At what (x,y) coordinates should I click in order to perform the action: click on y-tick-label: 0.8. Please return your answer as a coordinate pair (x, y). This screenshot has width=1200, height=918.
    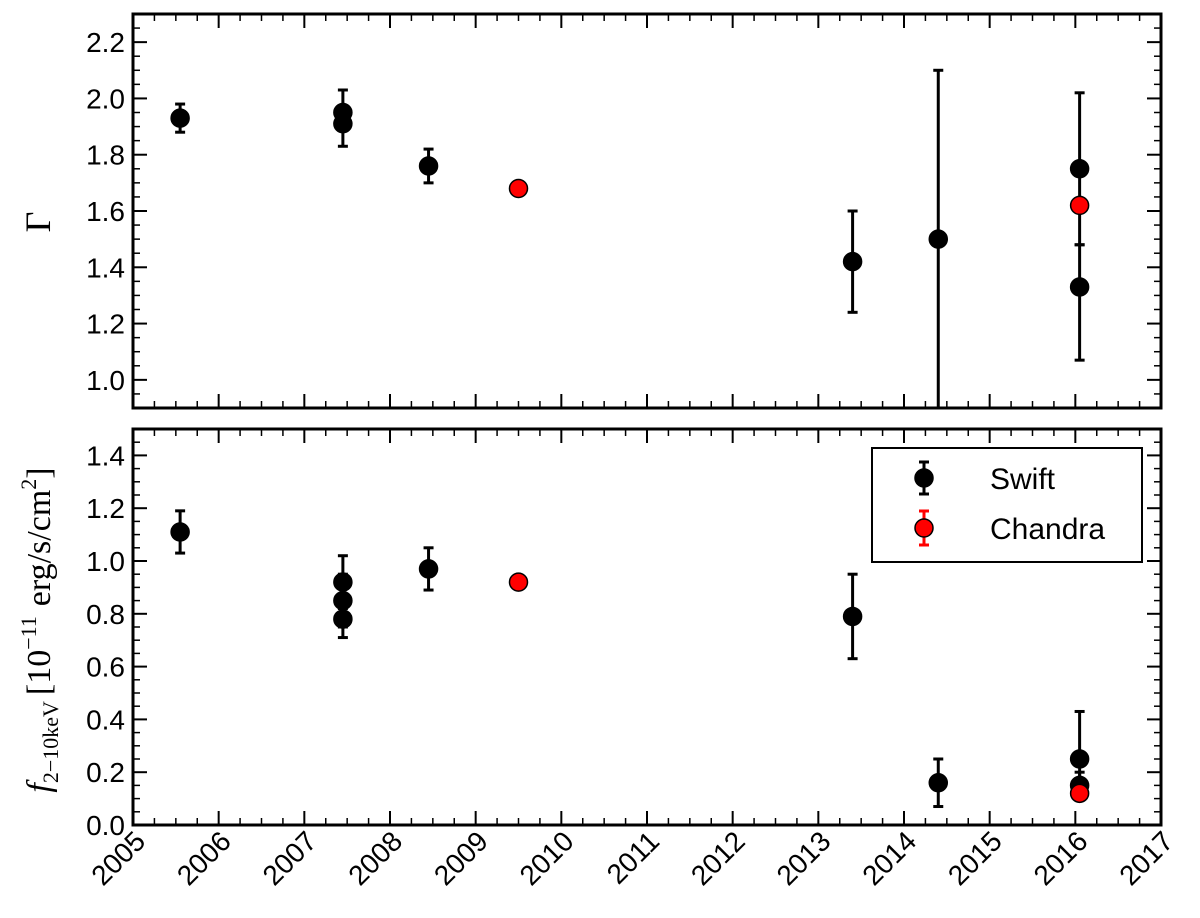
    Looking at the image, I should click on (105, 614).